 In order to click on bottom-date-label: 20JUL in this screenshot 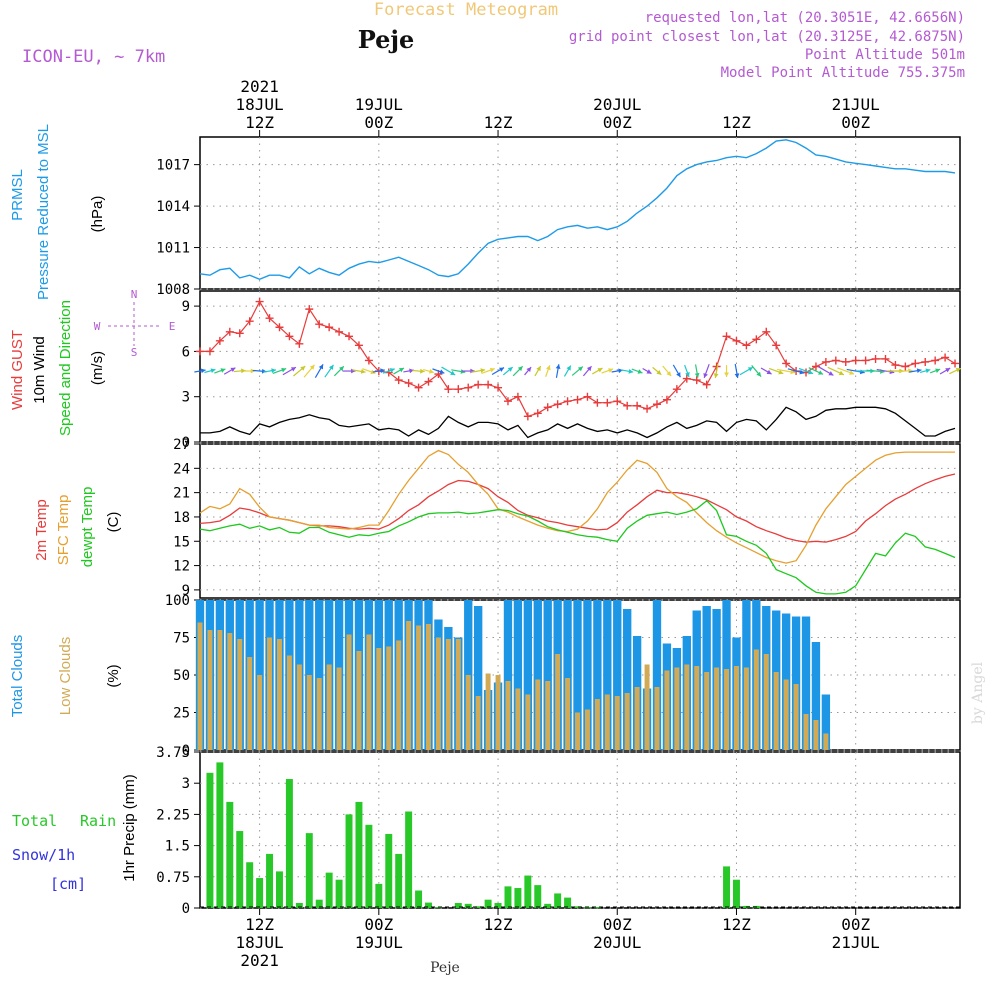, I will do `click(617, 942)`.